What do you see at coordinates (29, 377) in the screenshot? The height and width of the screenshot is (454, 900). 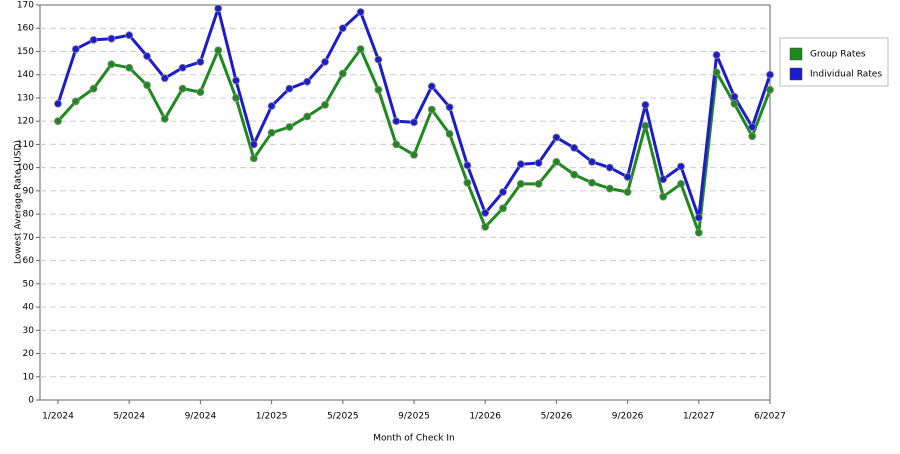 I see `y-tick-label: 10` at bounding box center [29, 377].